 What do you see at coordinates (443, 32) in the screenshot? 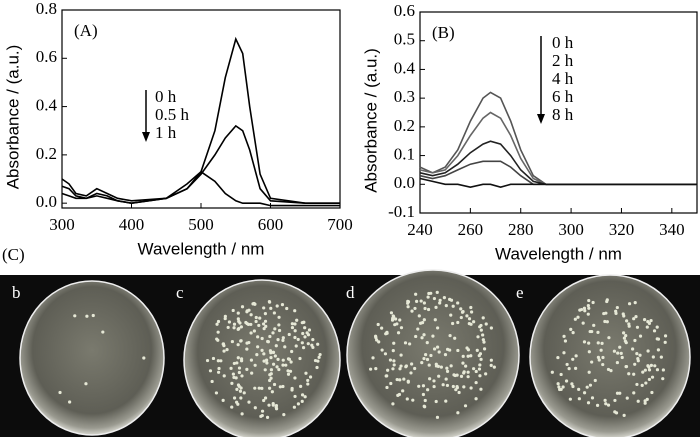
I see `panel-label: (B)` at bounding box center [443, 32].